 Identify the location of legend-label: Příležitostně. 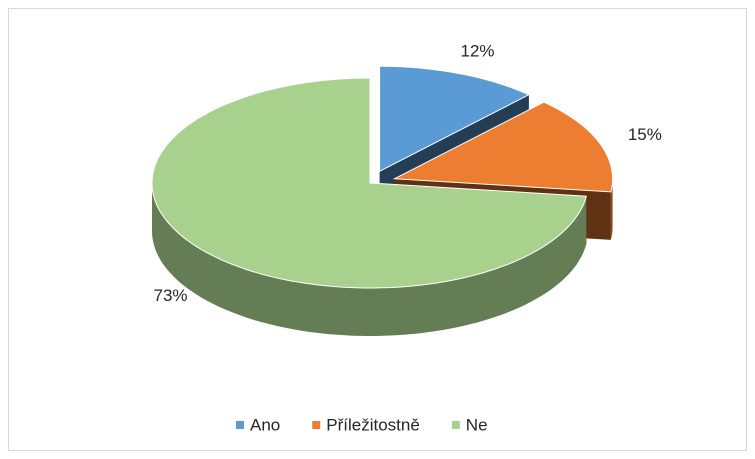
(373, 424).